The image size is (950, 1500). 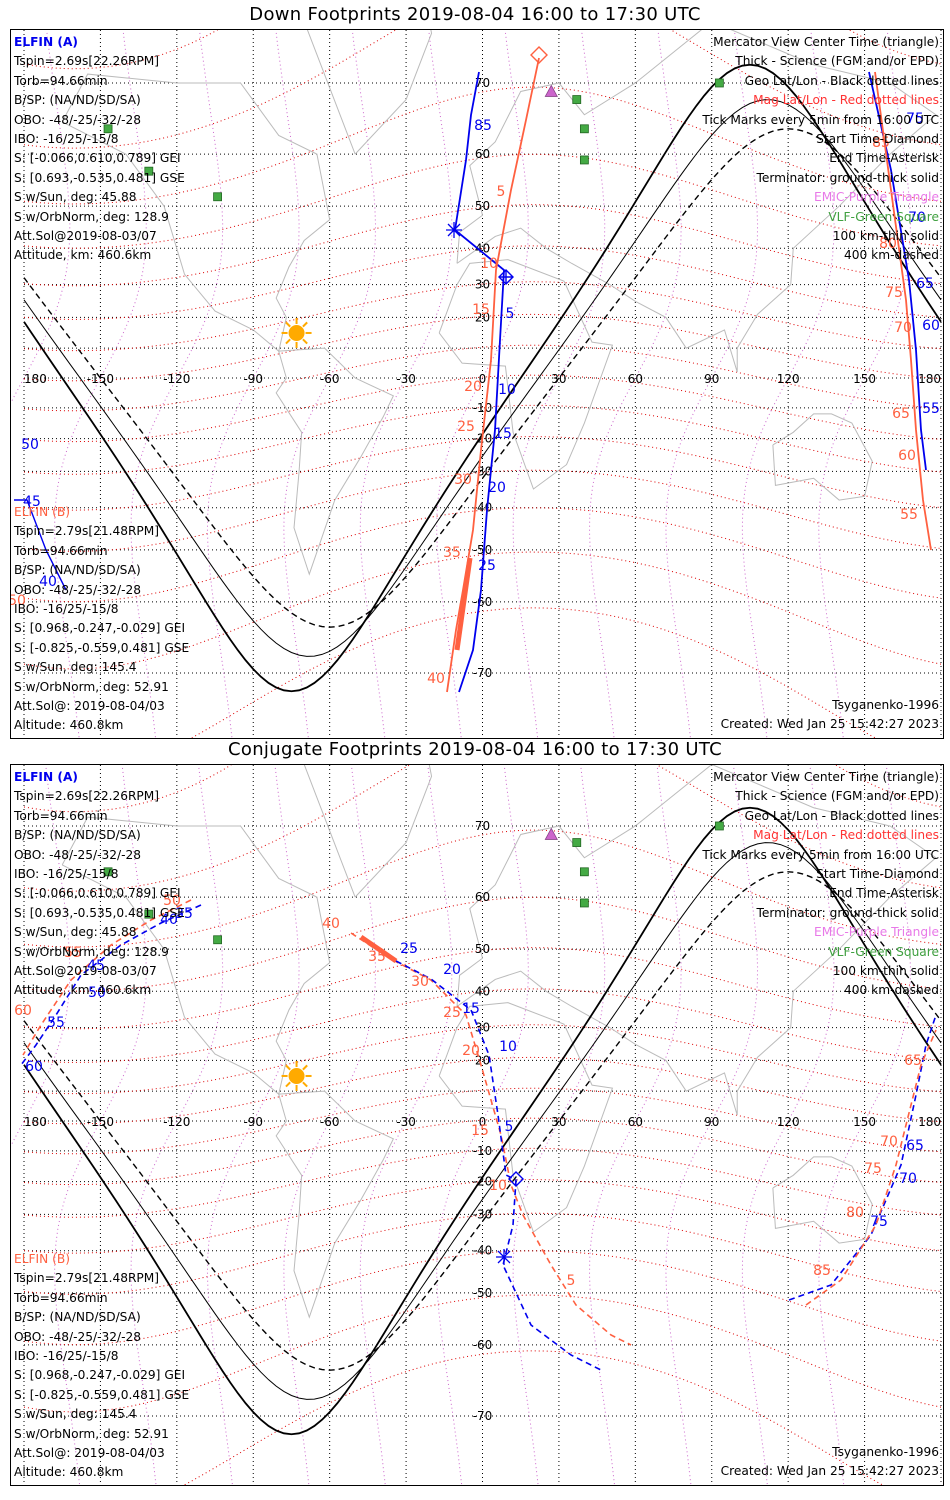 What do you see at coordinates (841, 80) in the screenshot?
I see `legend-item: Geo Lat/Lon - Black dotted lines` at bounding box center [841, 80].